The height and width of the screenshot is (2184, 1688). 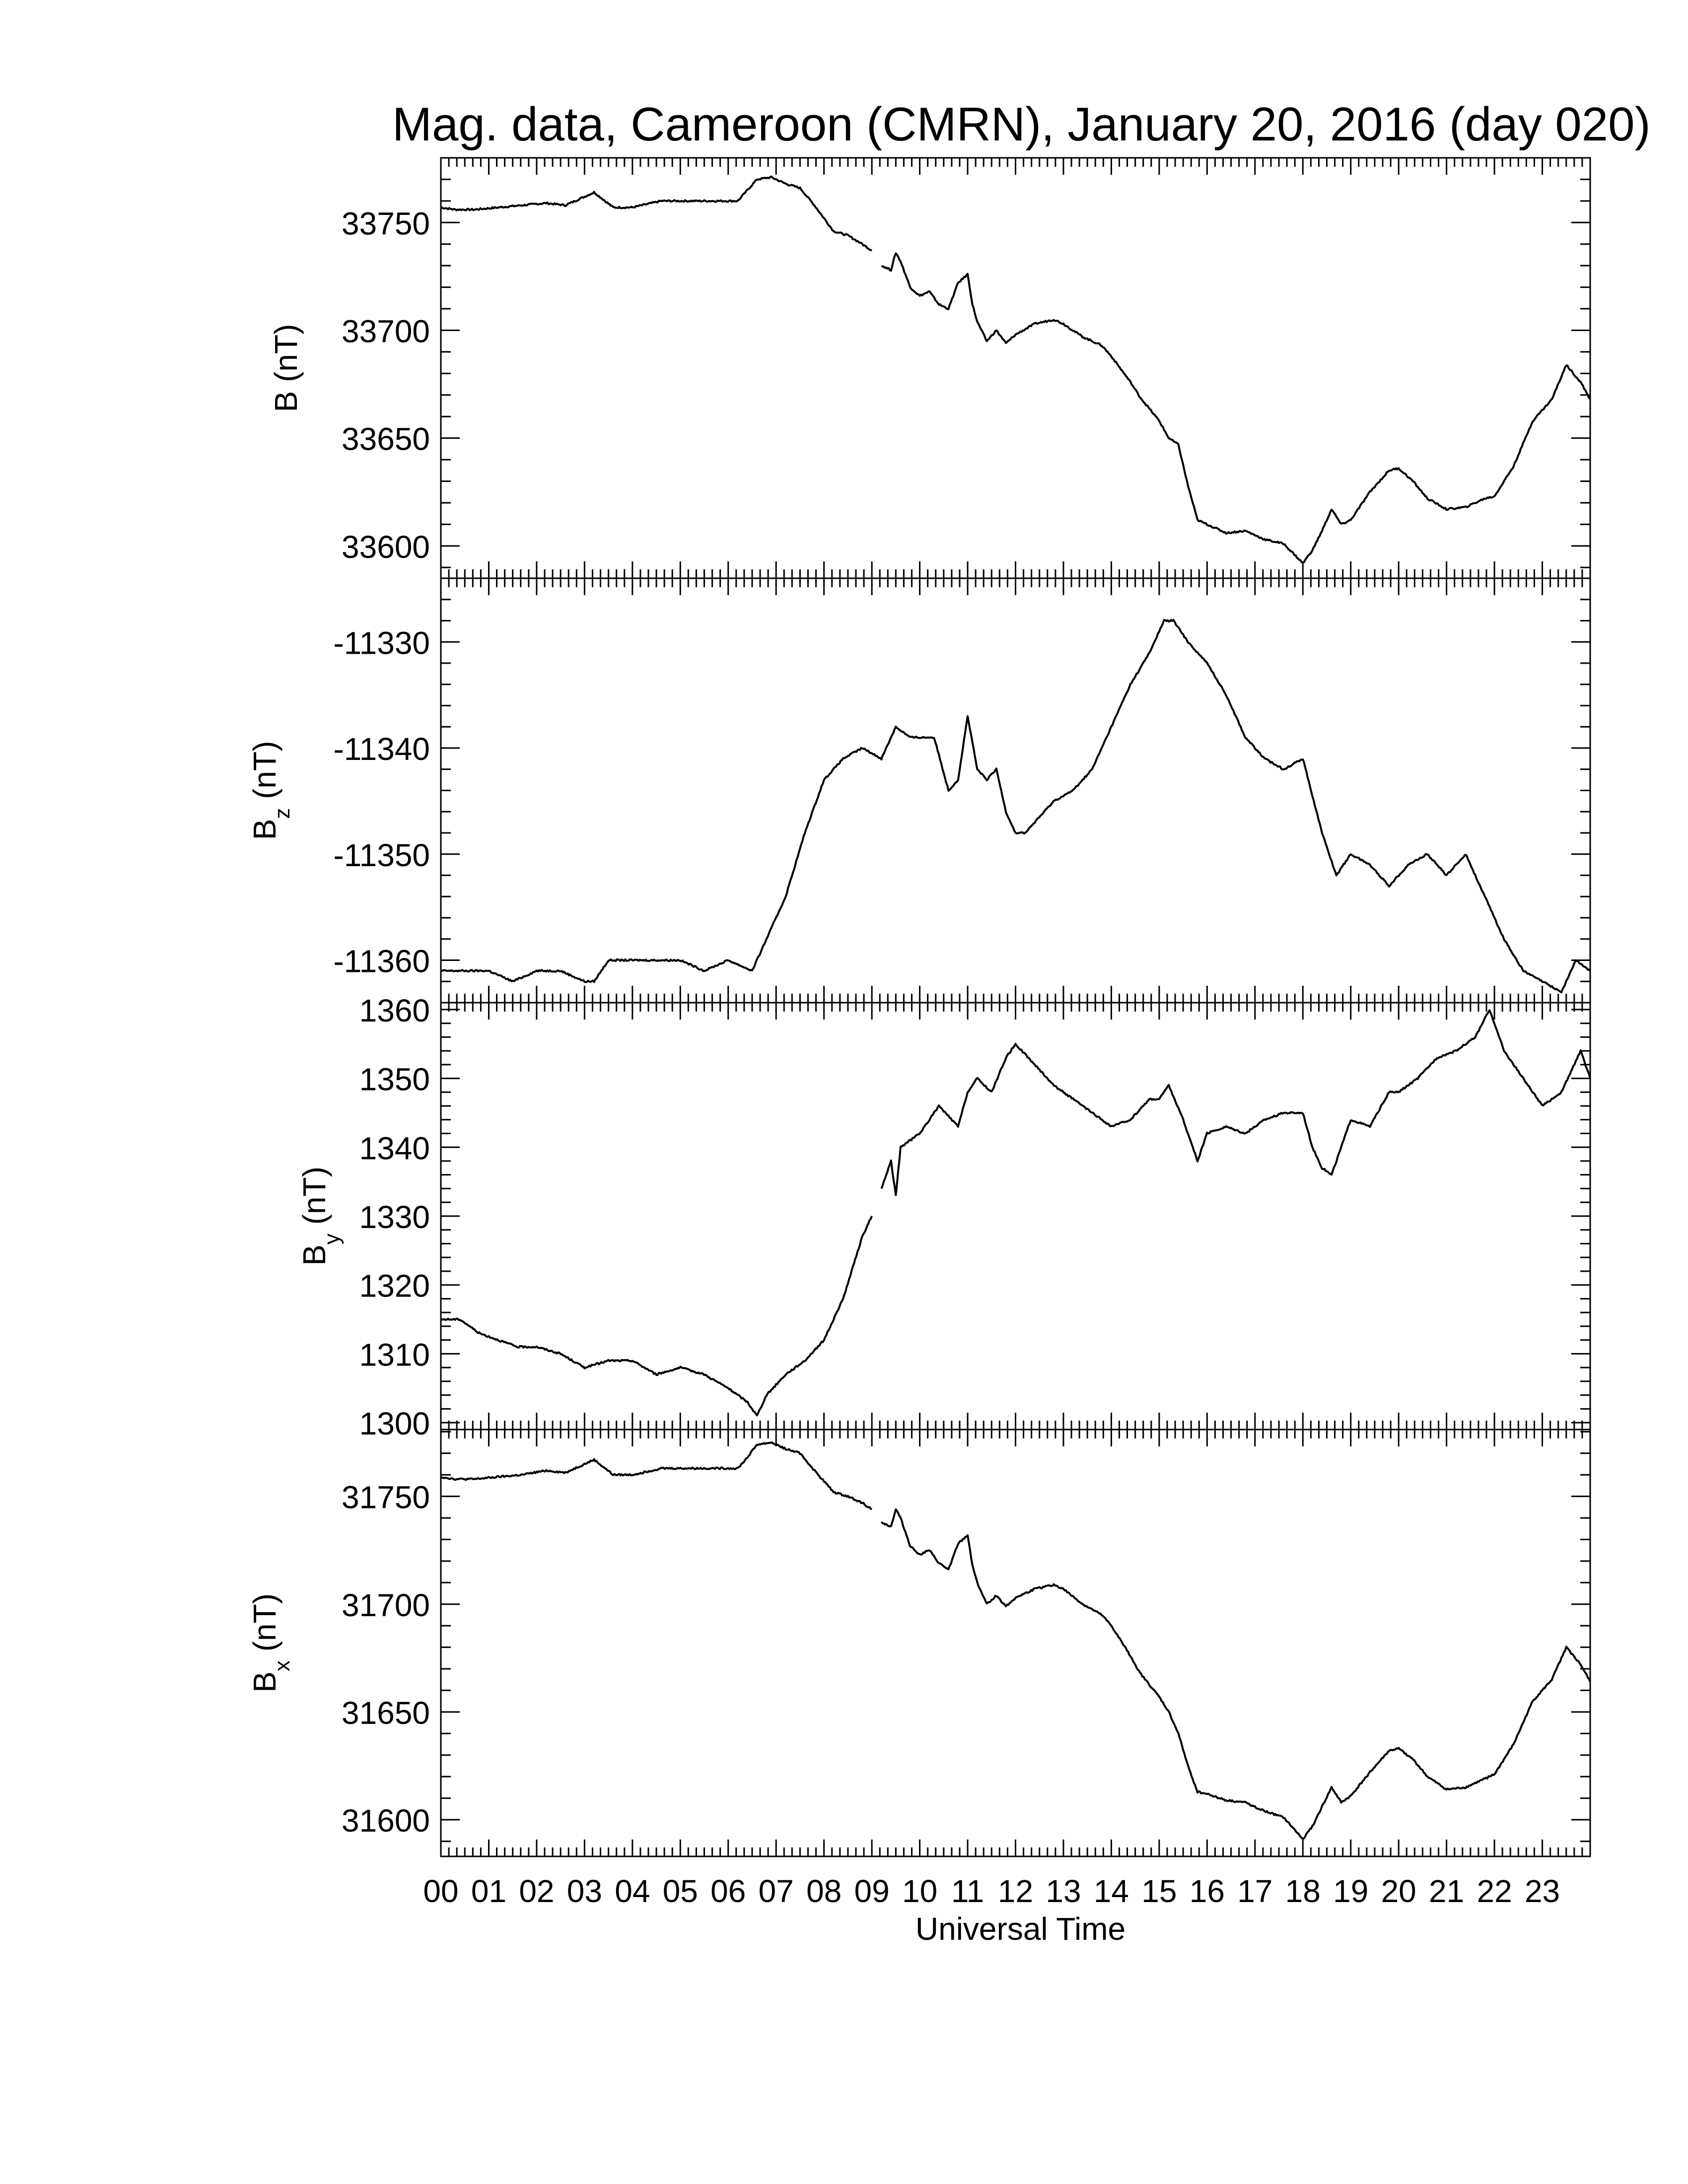 I want to click on x-tick-label: 12, so click(x=1015, y=1891).